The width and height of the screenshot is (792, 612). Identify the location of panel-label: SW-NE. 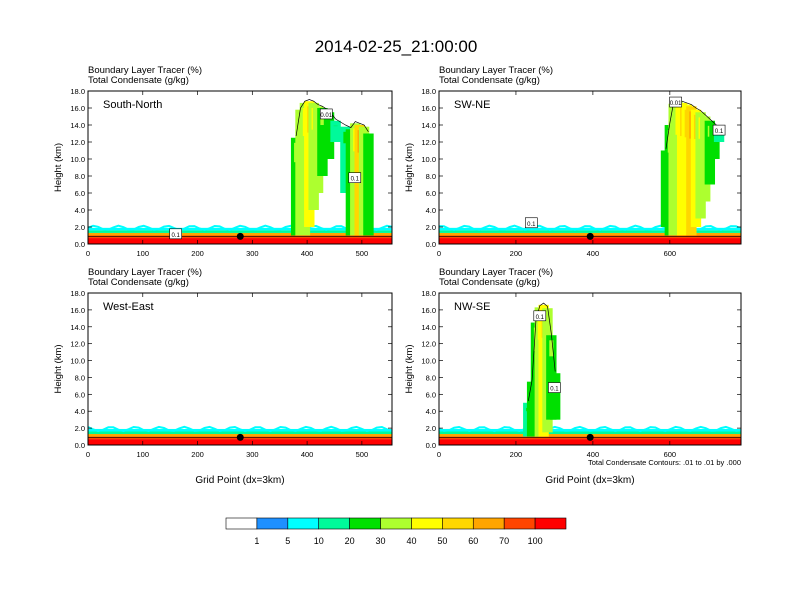
(472, 105).